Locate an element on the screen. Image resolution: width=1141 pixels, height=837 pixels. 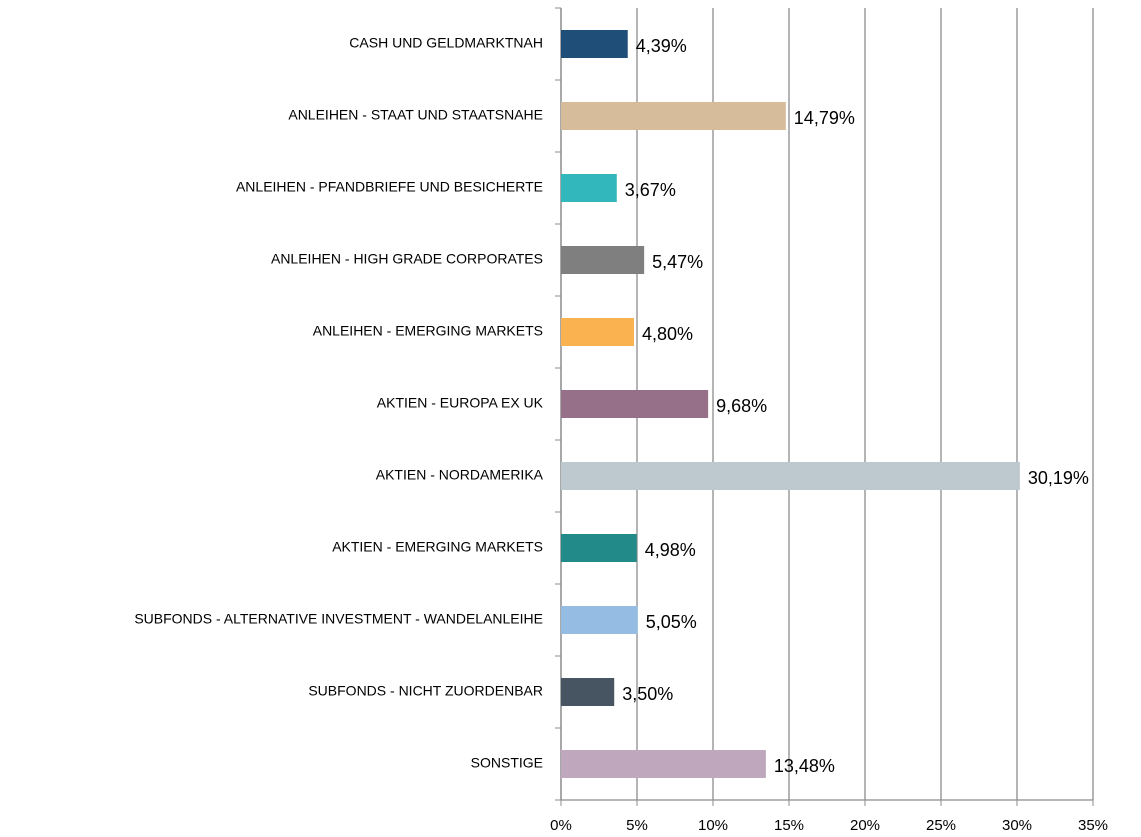
x-tick-label: 25% is located at coordinates (941, 825).